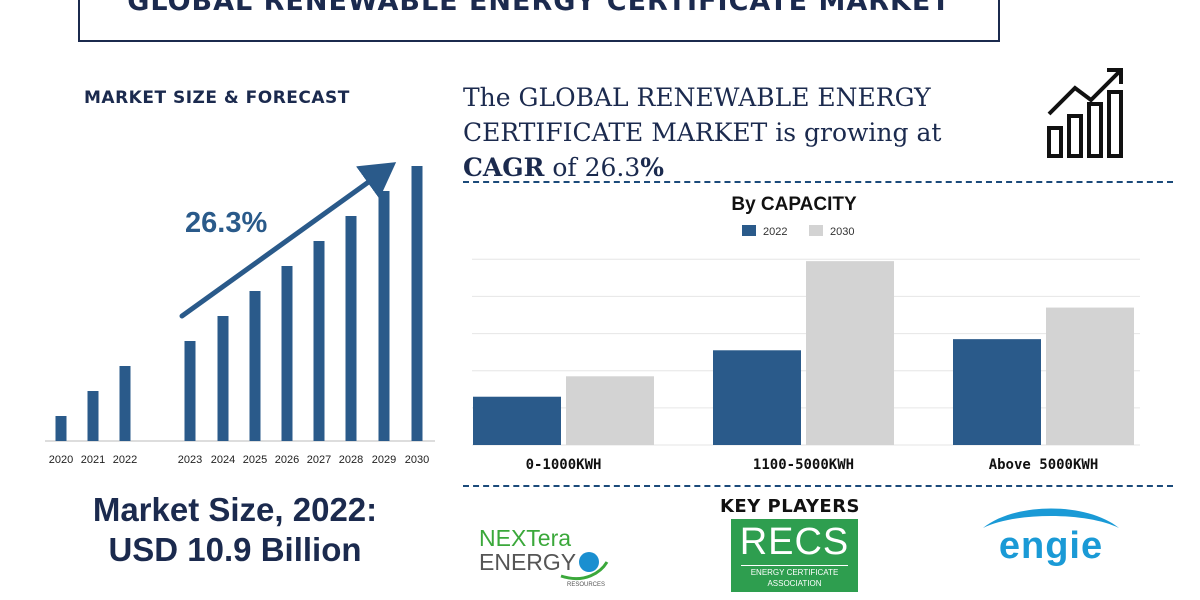 The height and width of the screenshot is (600, 1200). Describe the element at coordinates (288, 240) in the screenshot. I see `arrow-up-right-icon` at that location.